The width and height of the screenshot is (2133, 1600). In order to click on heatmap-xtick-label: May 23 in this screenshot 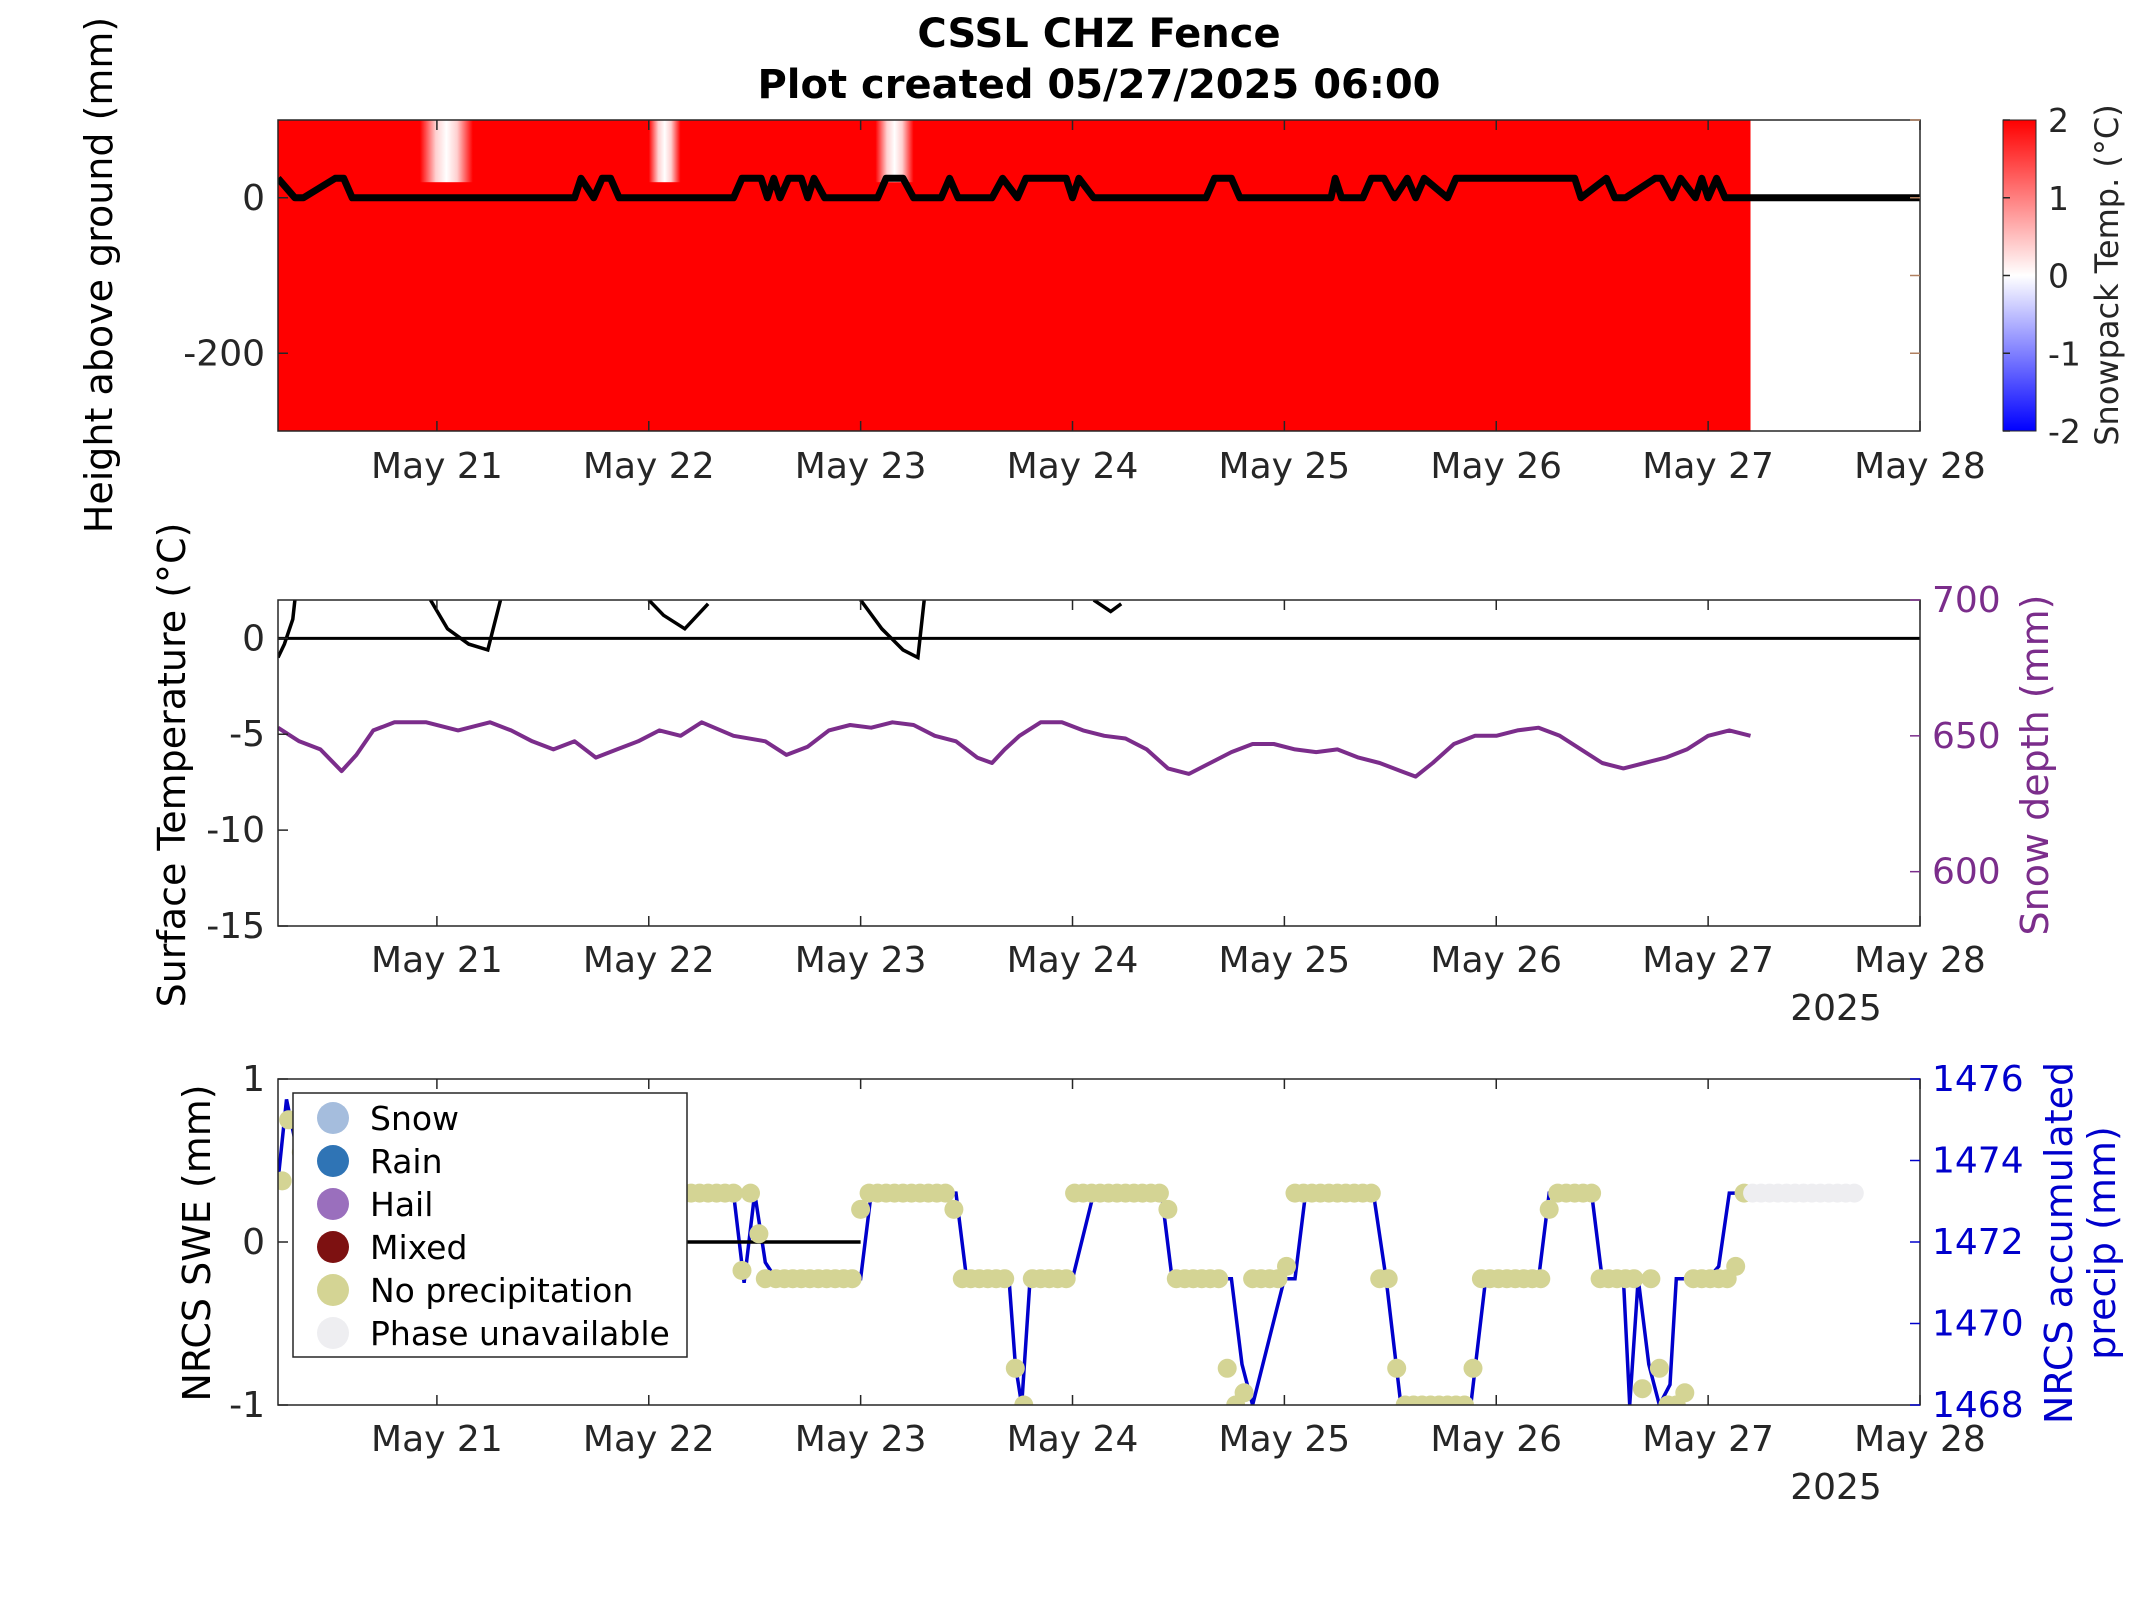, I will do `click(861, 466)`.